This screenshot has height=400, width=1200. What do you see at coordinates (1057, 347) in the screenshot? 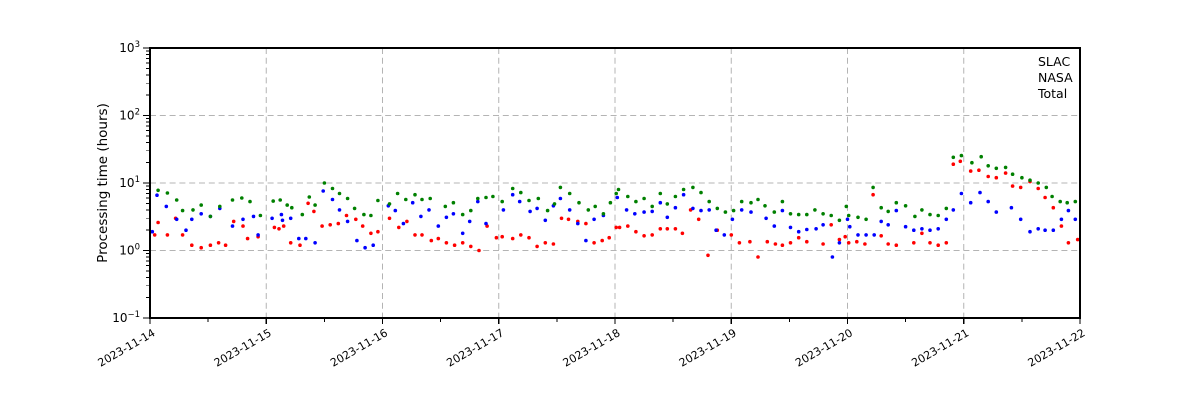
I see `x-tick-label: 2023-11-22` at bounding box center [1057, 347].